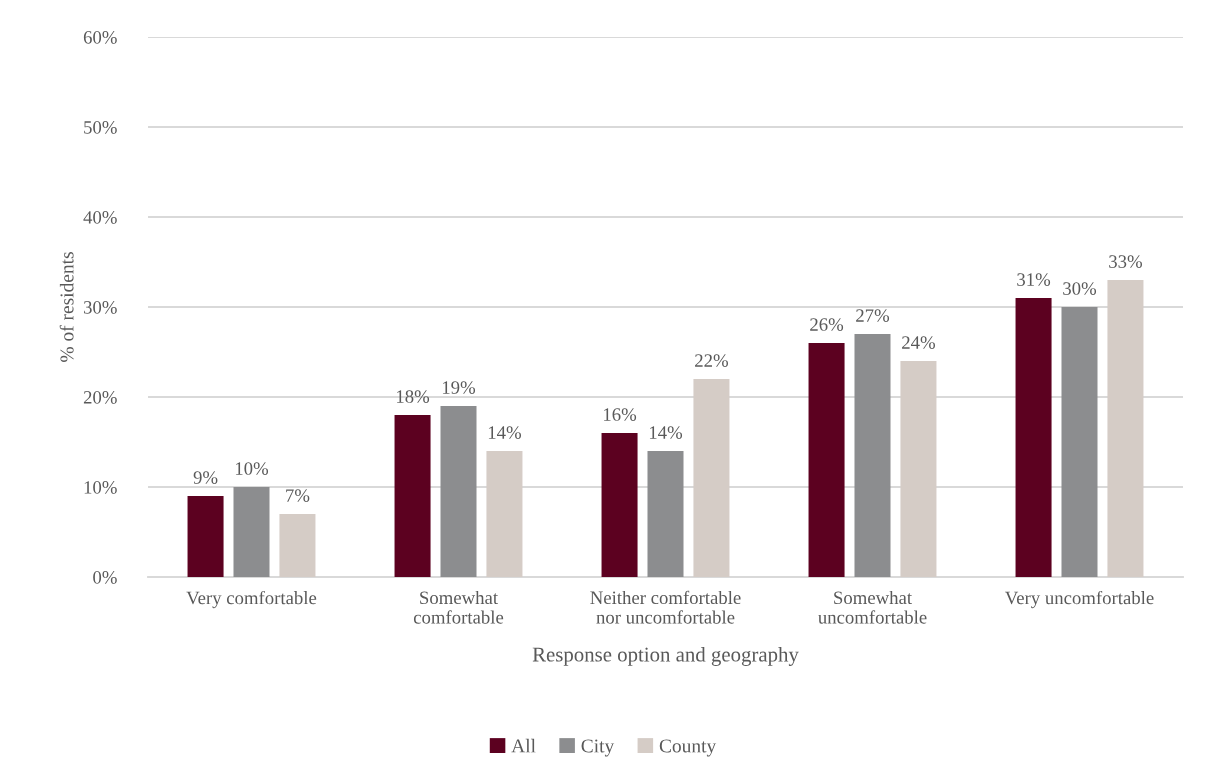  What do you see at coordinates (413, 396) in the screenshot?
I see `data-label: 18%` at bounding box center [413, 396].